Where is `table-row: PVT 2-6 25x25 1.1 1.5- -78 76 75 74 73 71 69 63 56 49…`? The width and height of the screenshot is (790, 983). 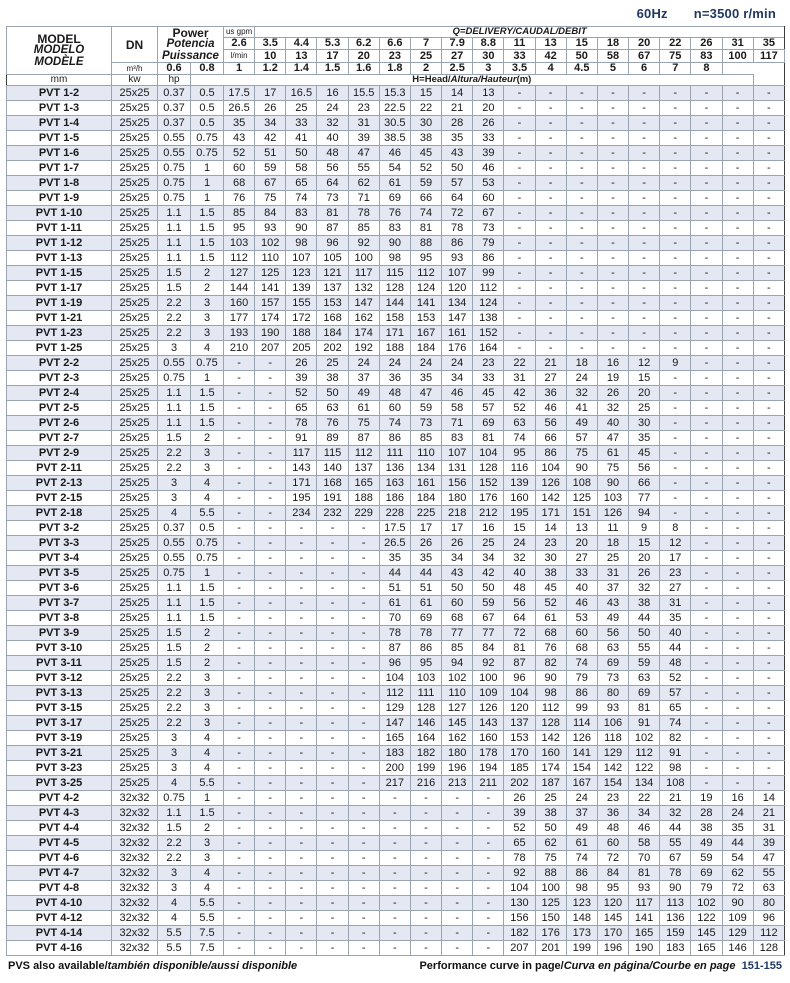 table-row: PVT 2-6 25x25 1.1 1.5- -78 76 75 74 73 71 69 63 56 49… is located at coordinates (396, 423).